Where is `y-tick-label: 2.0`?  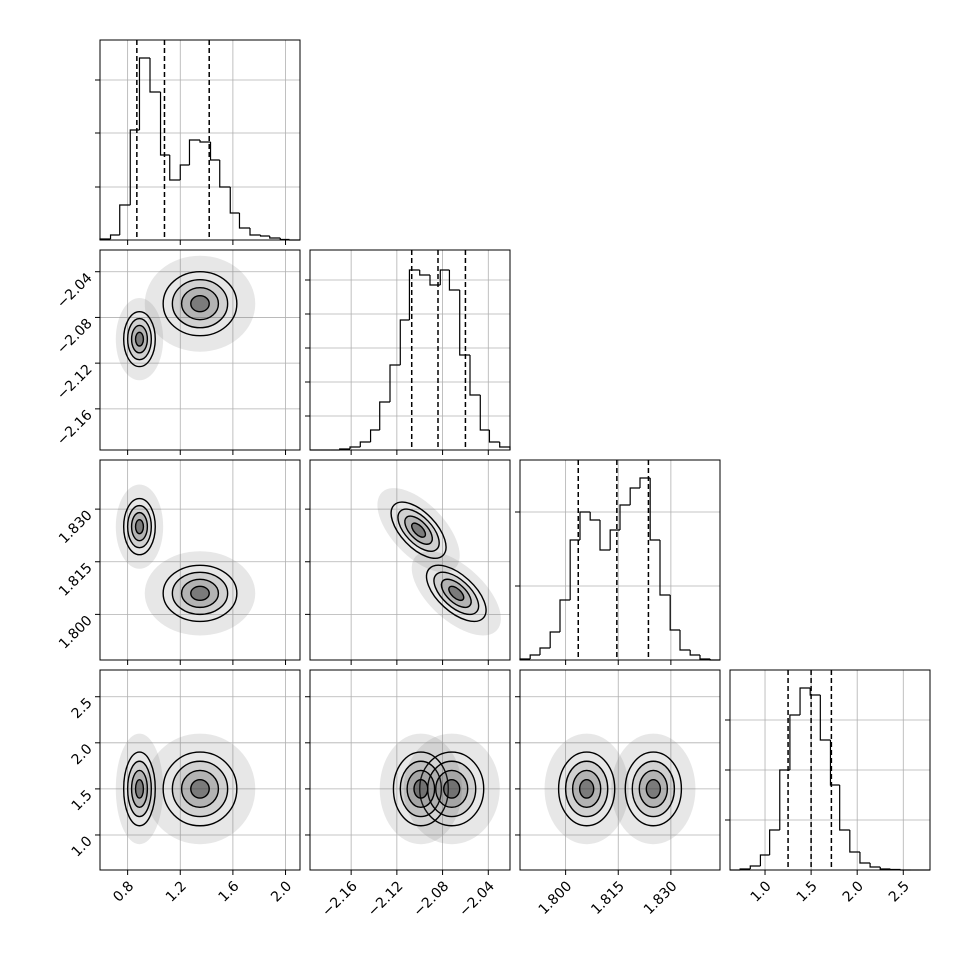 y-tick-label: 2.0 is located at coordinates (82, 754).